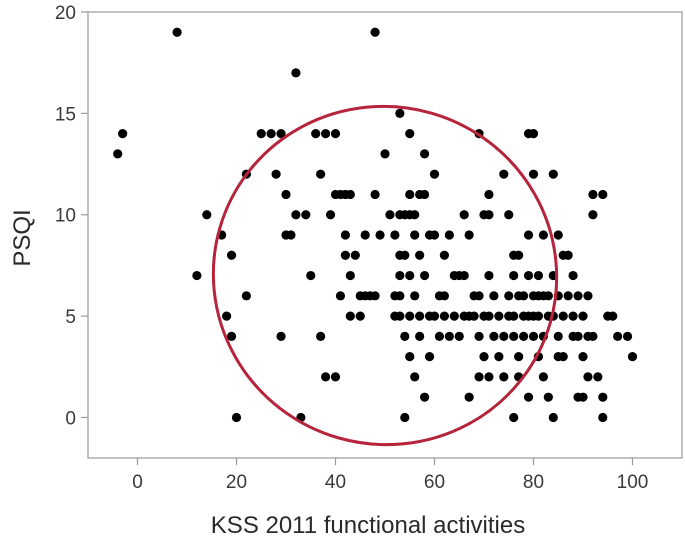 The image size is (685, 539). What do you see at coordinates (65, 13) in the screenshot?
I see `y-tick-label: 20` at bounding box center [65, 13].